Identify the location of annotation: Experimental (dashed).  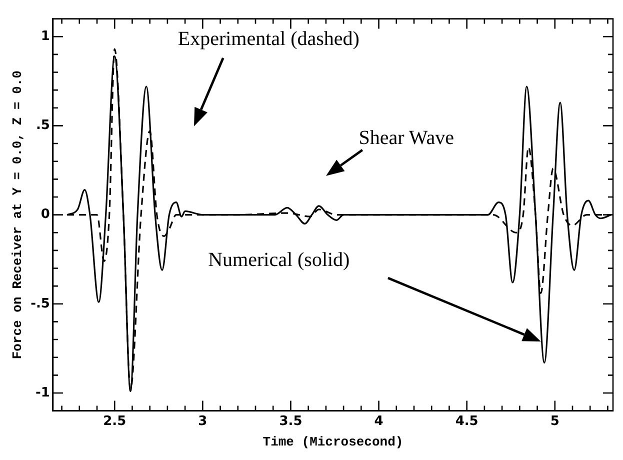
(269, 38).